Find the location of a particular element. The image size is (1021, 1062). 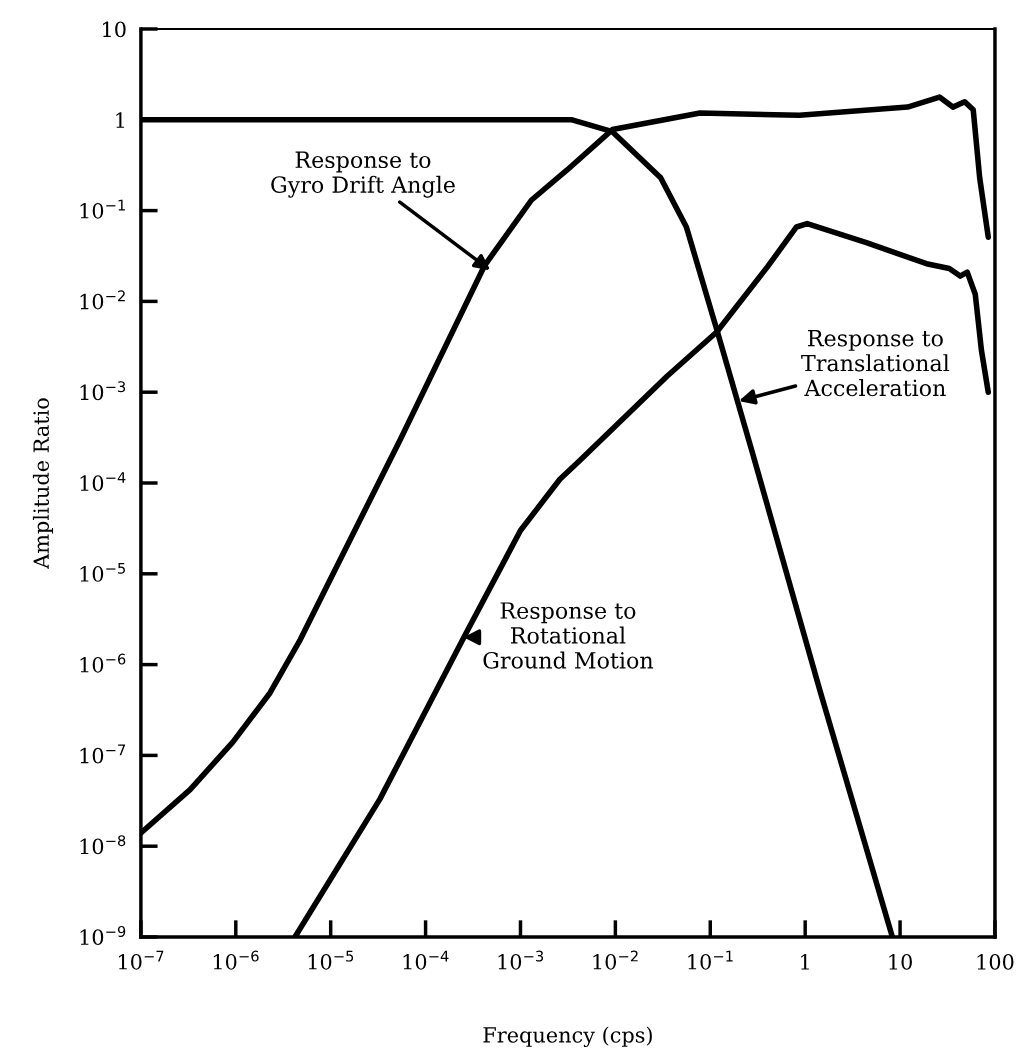

y-tick-label: 10$^{−9}$ is located at coordinates (103, 935).